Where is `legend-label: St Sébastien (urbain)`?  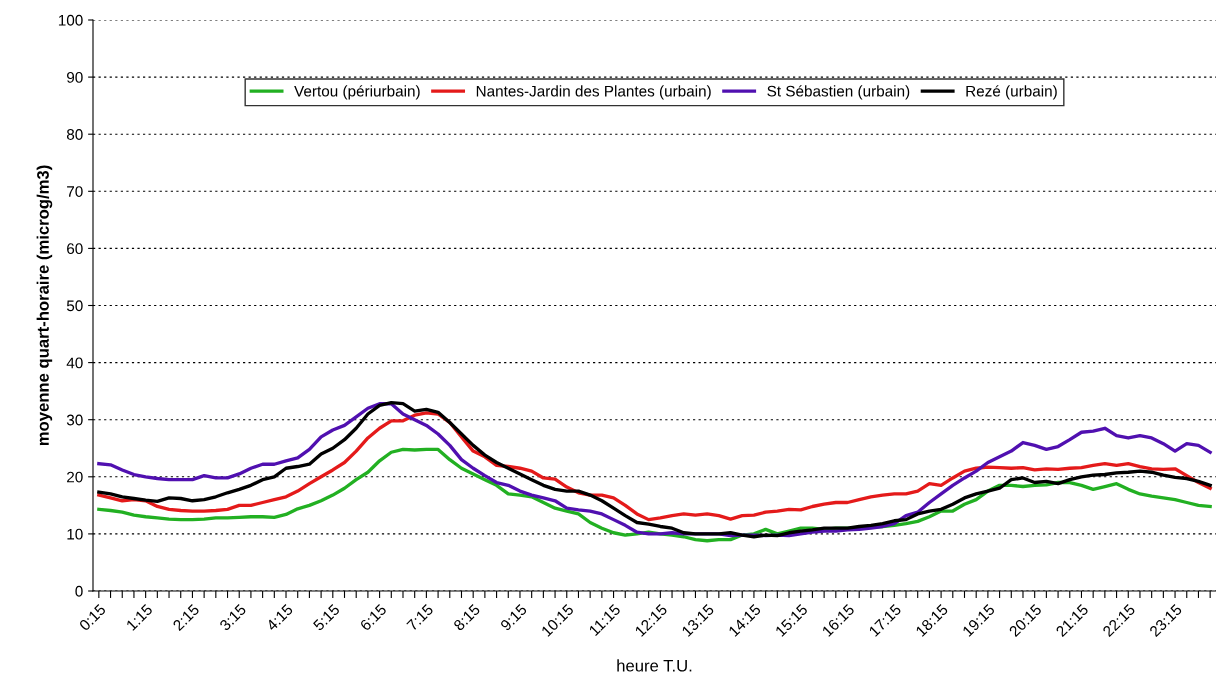
legend-label: St Sébastien (urbain) is located at coordinates (838, 92).